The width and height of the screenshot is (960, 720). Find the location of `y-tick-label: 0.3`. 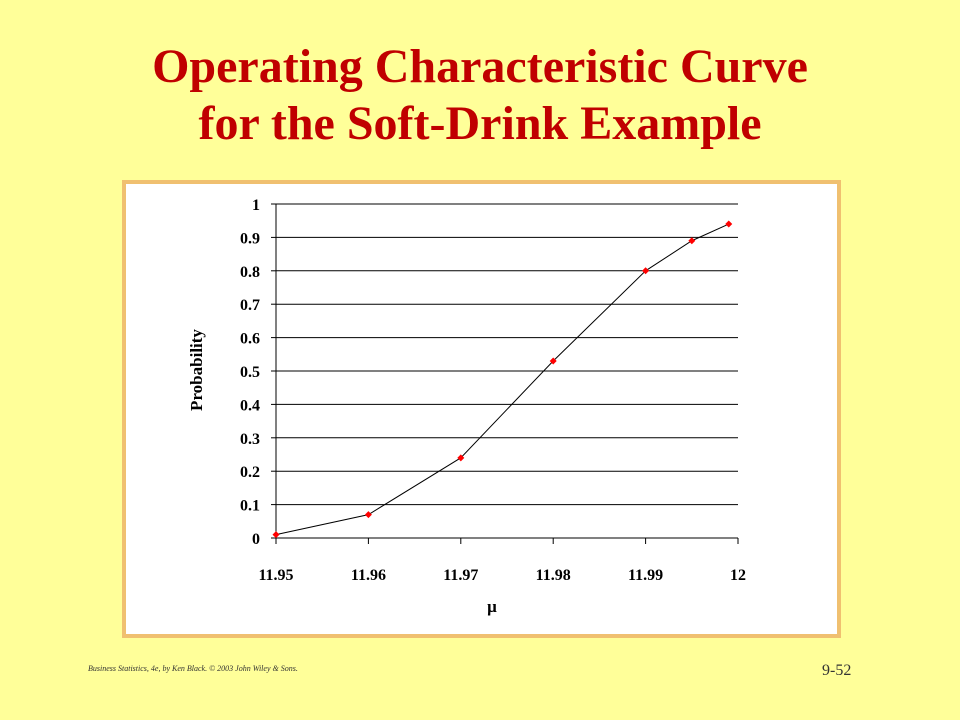

y-tick-label: 0.3 is located at coordinates (250, 439).